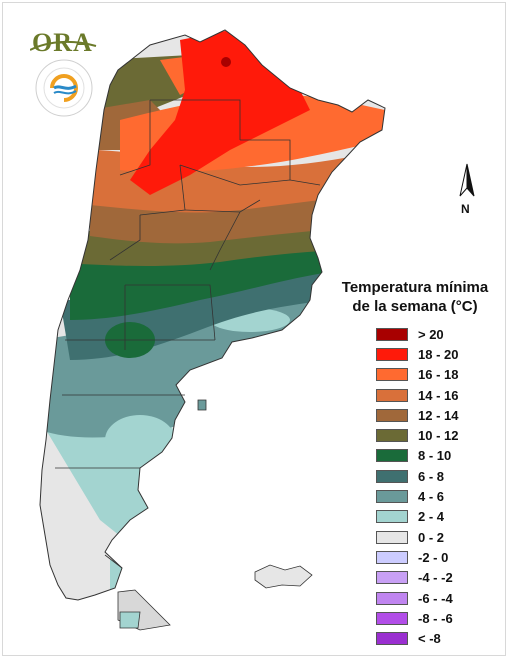 The image size is (510, 660). I want to click on legend-item: -8 - -6, so click(438, 618).